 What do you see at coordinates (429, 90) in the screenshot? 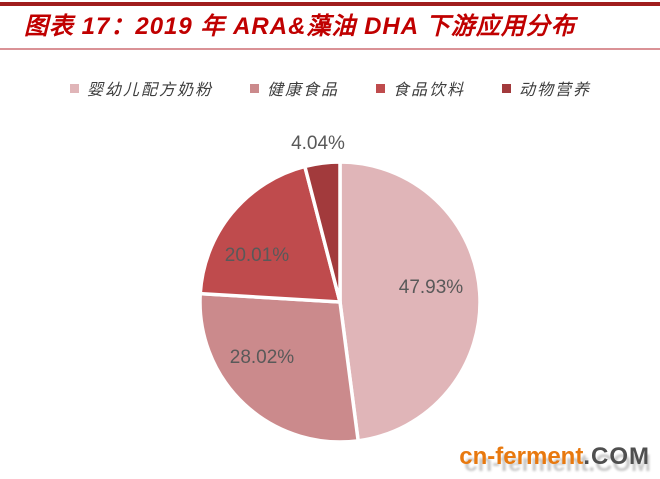
I see `legend-label: 食品饮料` at bounding box center [429, 90].